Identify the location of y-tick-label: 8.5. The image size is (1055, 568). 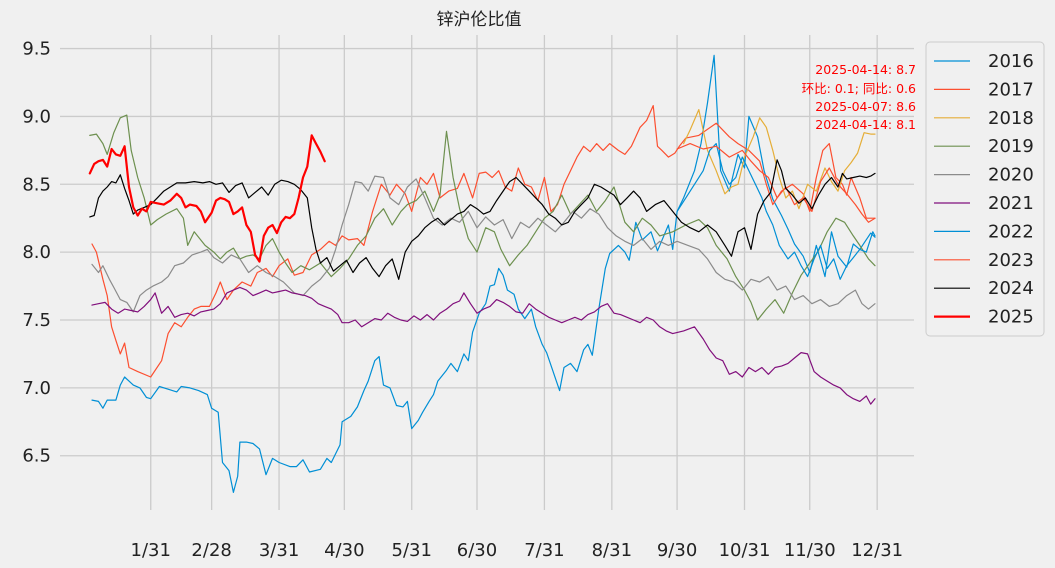
(36, 184).